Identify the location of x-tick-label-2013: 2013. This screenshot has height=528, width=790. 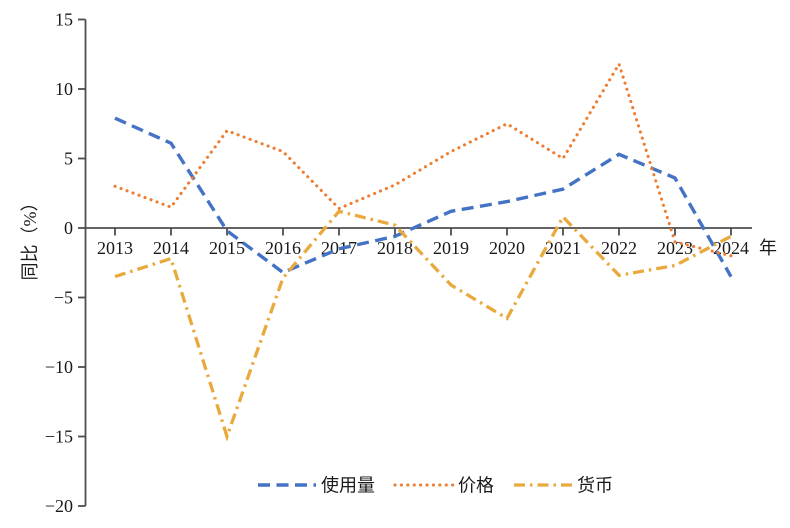
(115, 248).